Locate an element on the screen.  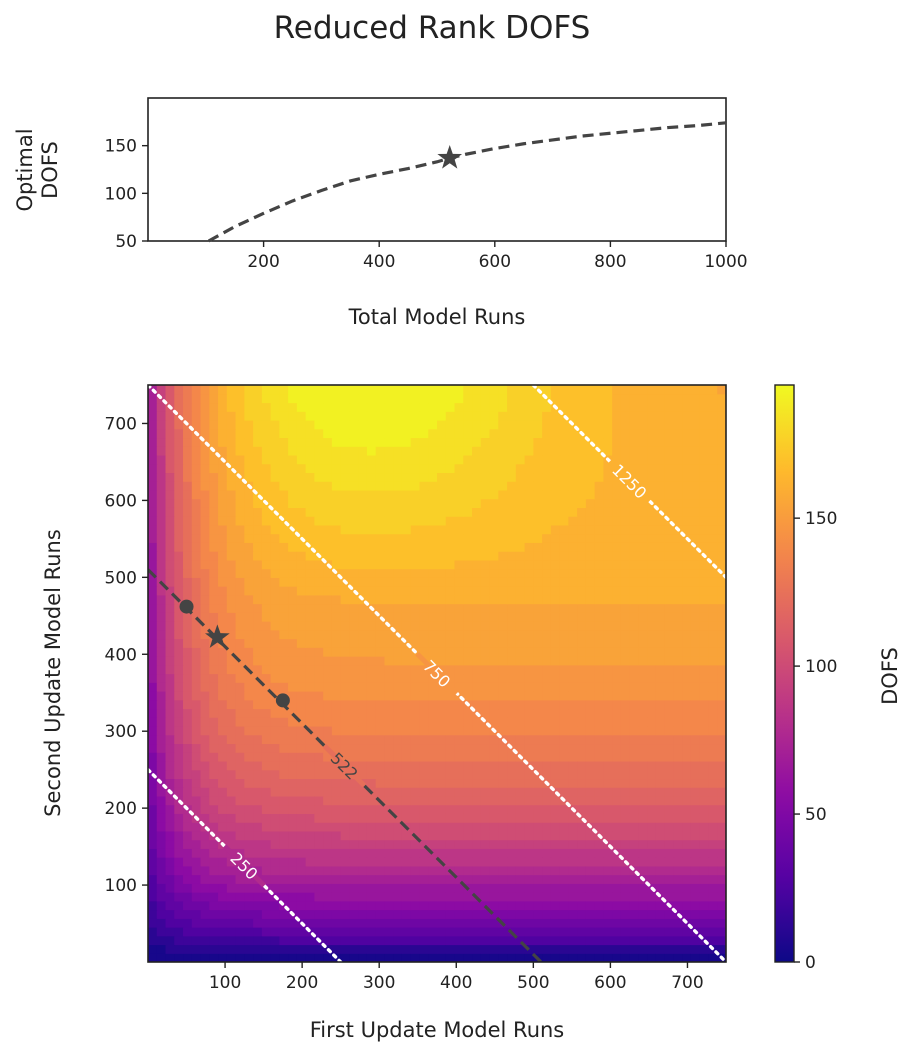
heatmap-circle-marker is located at coordinates (186, 606).